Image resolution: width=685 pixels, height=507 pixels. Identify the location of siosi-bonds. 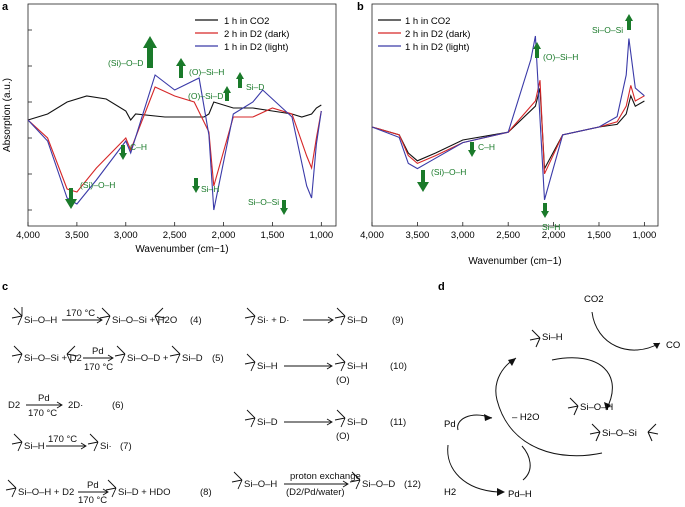
(624, 432).